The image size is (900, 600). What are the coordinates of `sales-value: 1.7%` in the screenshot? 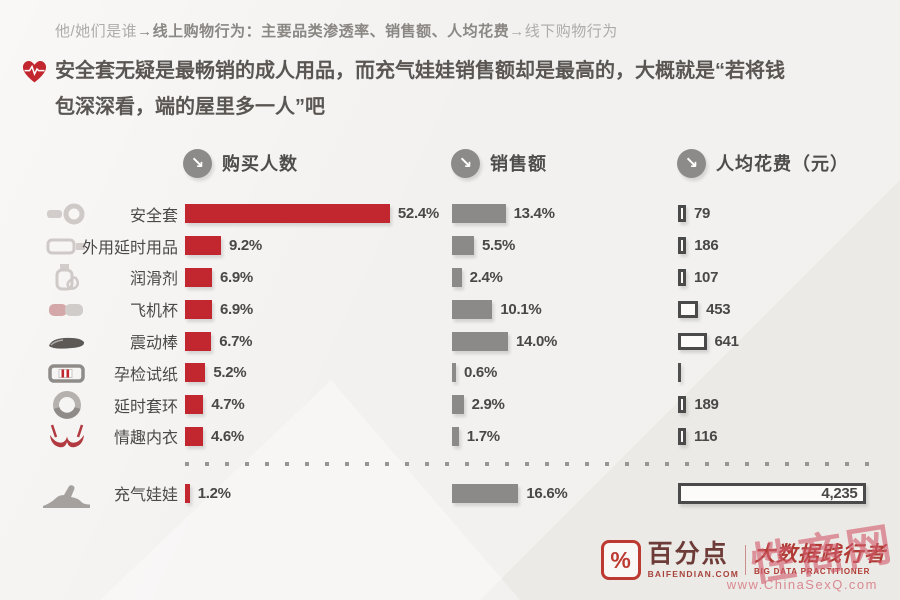 It's located at (483, 436).